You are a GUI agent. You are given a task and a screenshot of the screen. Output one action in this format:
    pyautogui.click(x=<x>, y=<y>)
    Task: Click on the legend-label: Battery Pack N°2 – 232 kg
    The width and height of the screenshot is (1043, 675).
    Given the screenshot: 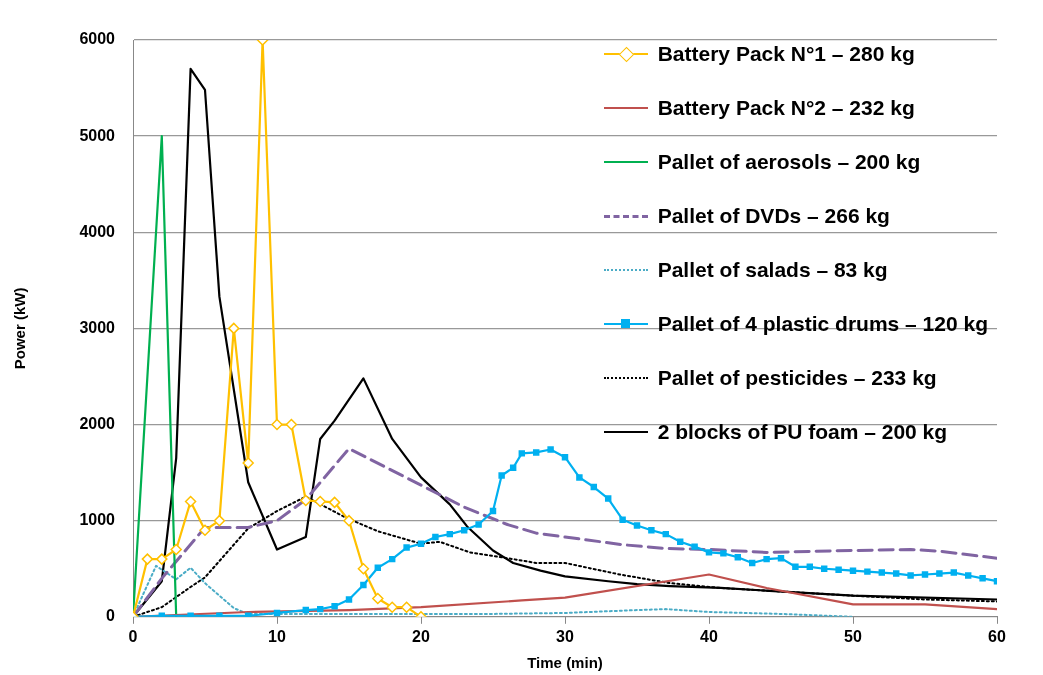 What is the action you would take?
    pyautogui.click(x=786, y=108)
    